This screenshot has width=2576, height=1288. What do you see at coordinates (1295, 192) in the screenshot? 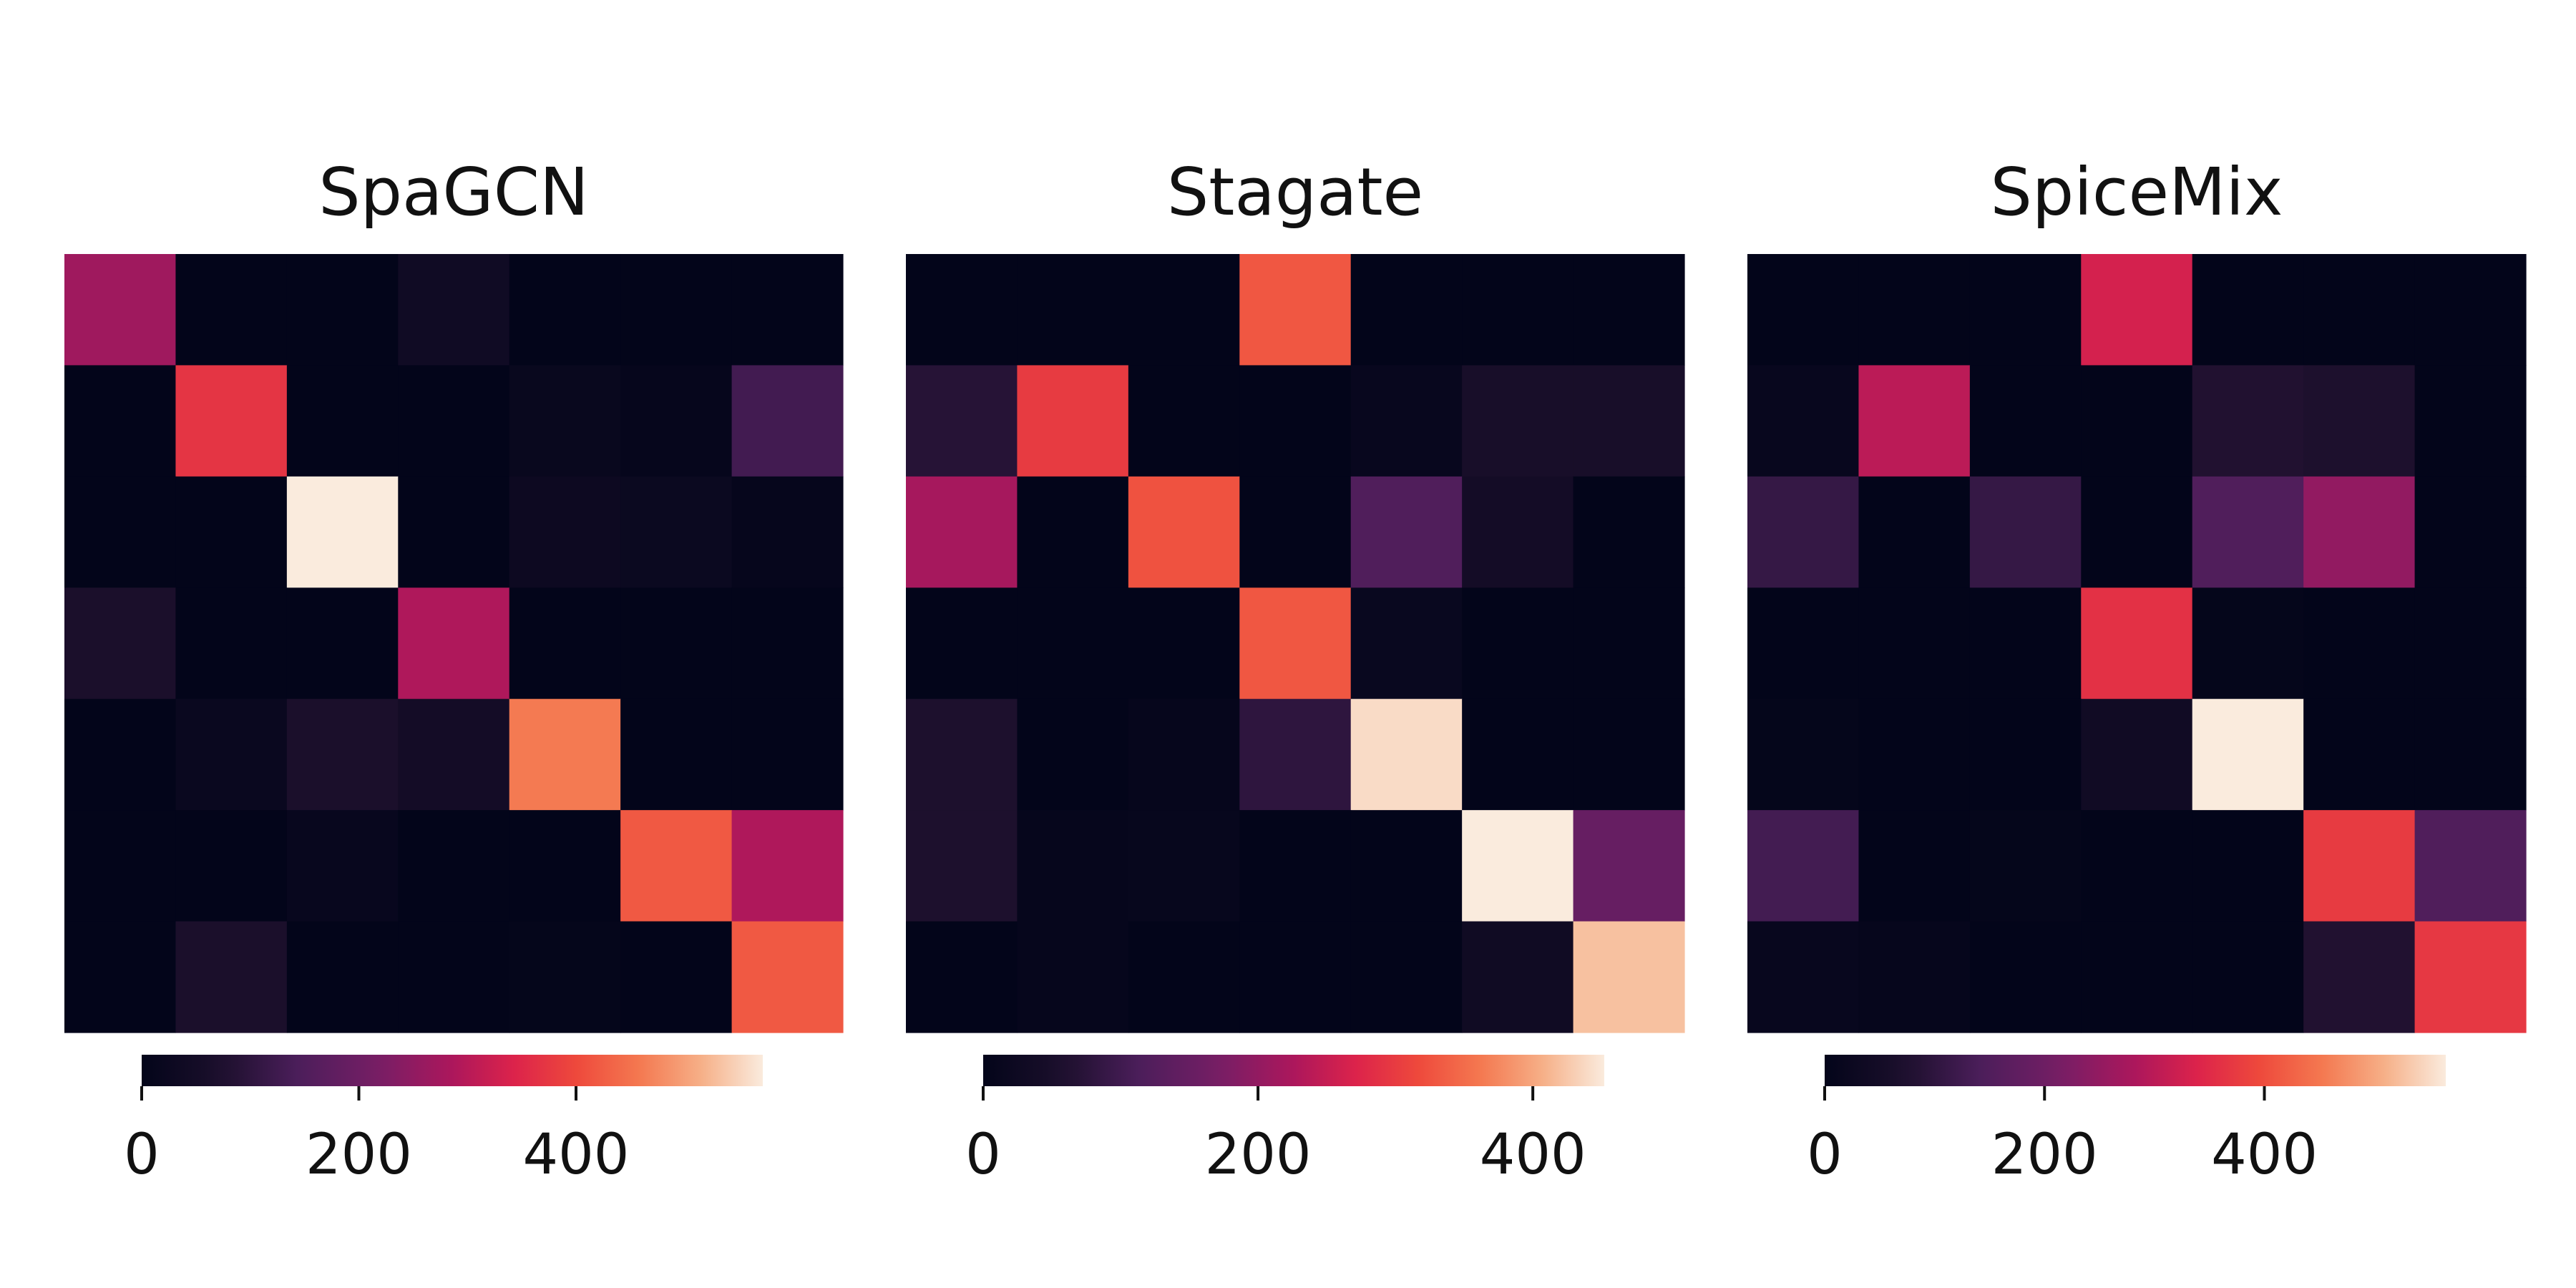
I see `panel-title: Stagate` at bounding box center [1295, 192].